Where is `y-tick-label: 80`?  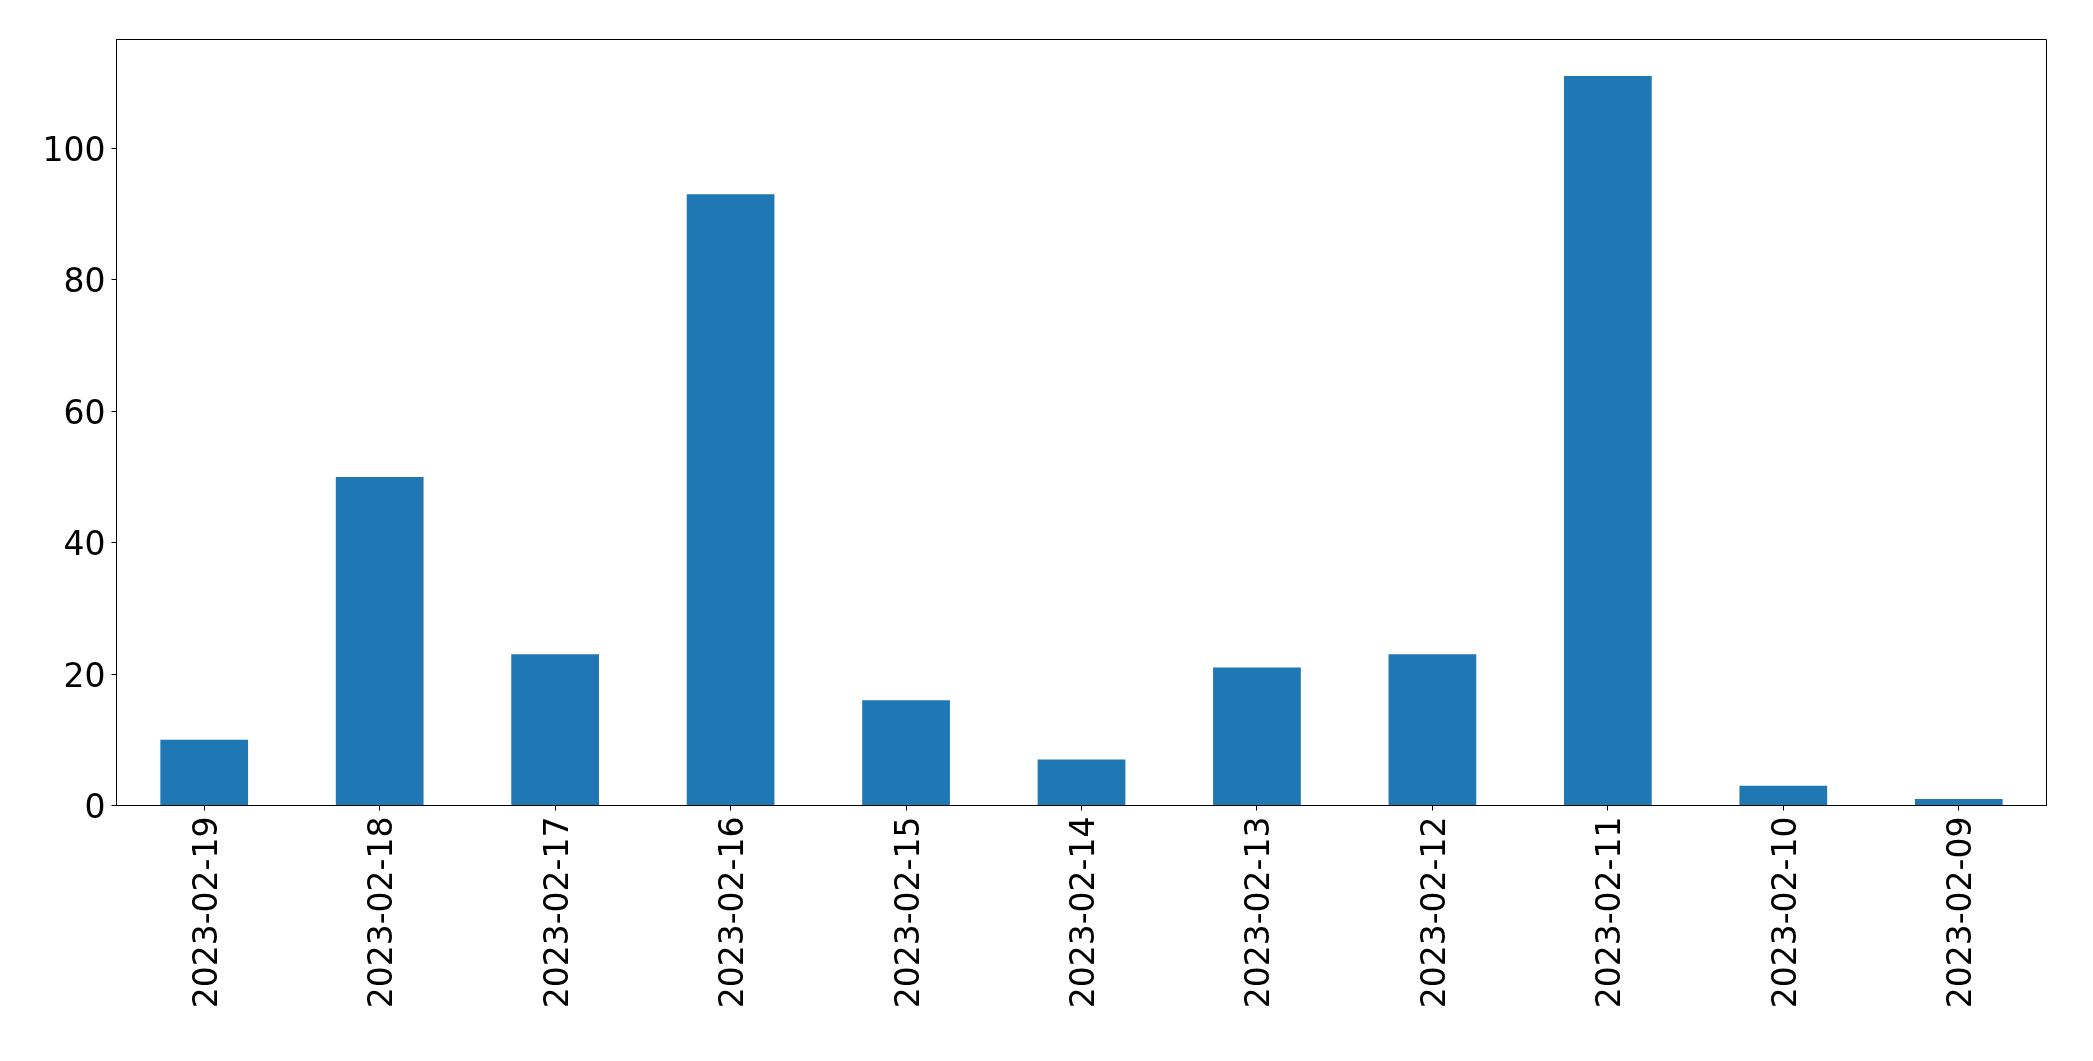 y-tick-label: 80 is located at coordinates (84, 281).